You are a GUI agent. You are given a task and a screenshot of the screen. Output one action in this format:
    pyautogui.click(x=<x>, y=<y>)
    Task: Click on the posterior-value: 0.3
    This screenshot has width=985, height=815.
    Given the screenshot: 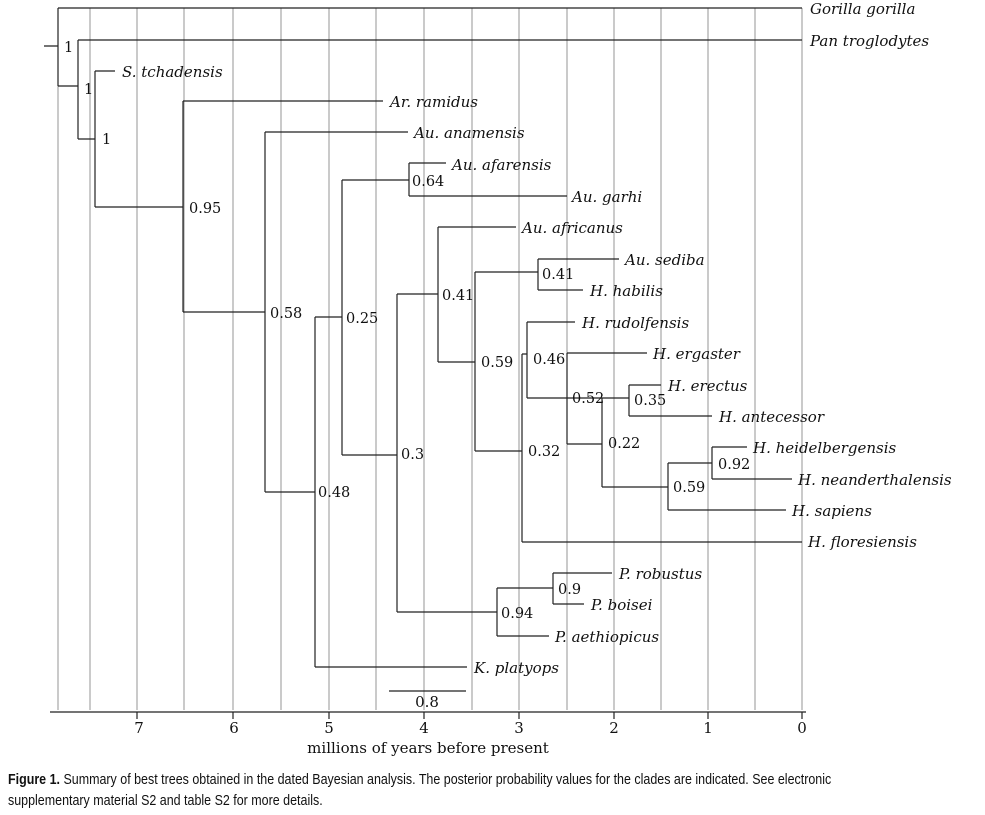 What is the action you would take?
    pyautogui.click(x=412, y=455)
    